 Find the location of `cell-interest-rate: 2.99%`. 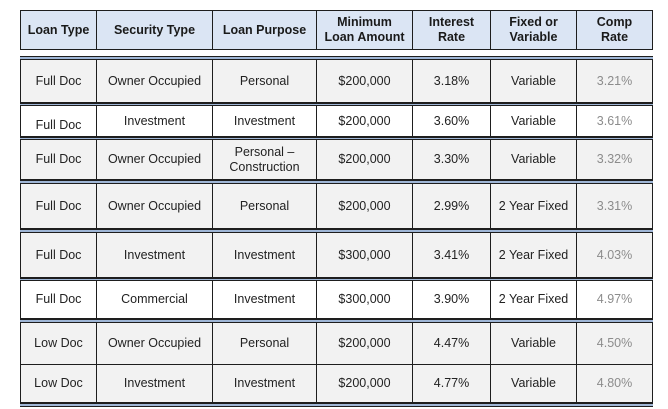

cell-interest-rate: 2.99% is located at coordinates (451, 206).